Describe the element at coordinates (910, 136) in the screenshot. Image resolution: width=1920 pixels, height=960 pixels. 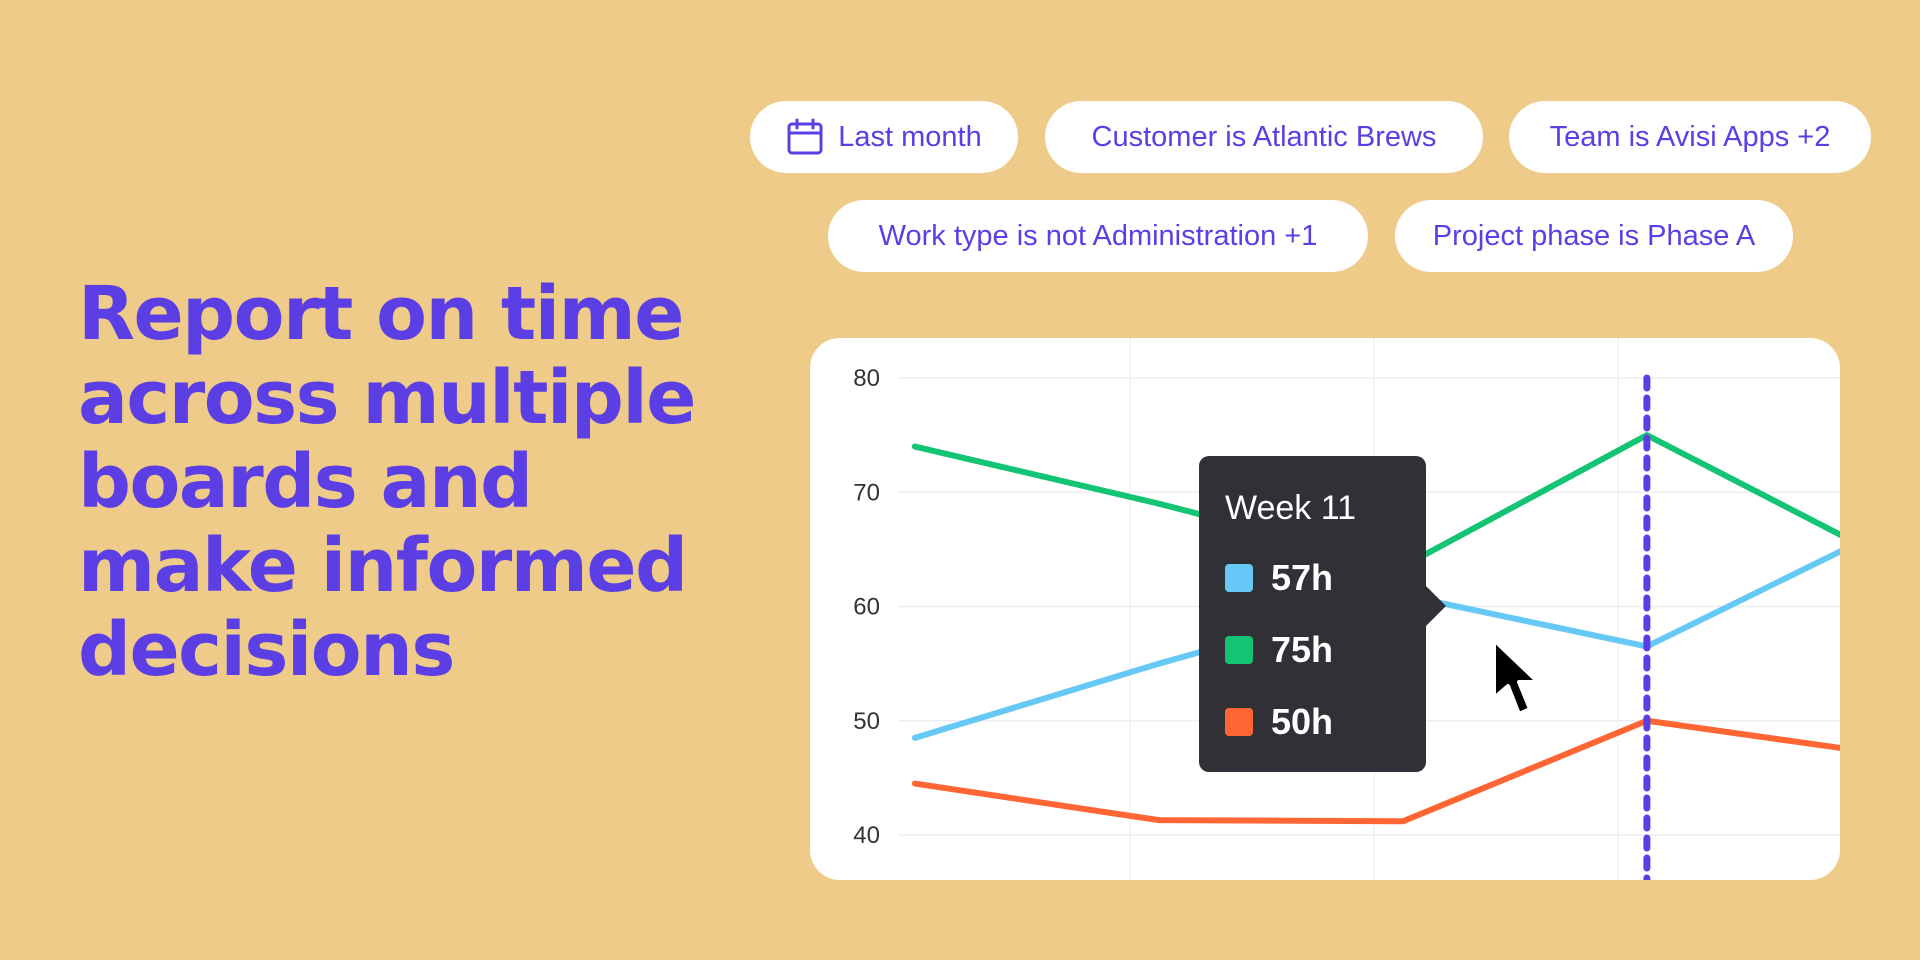
I see `filter-chip-label: Last month` at that location.